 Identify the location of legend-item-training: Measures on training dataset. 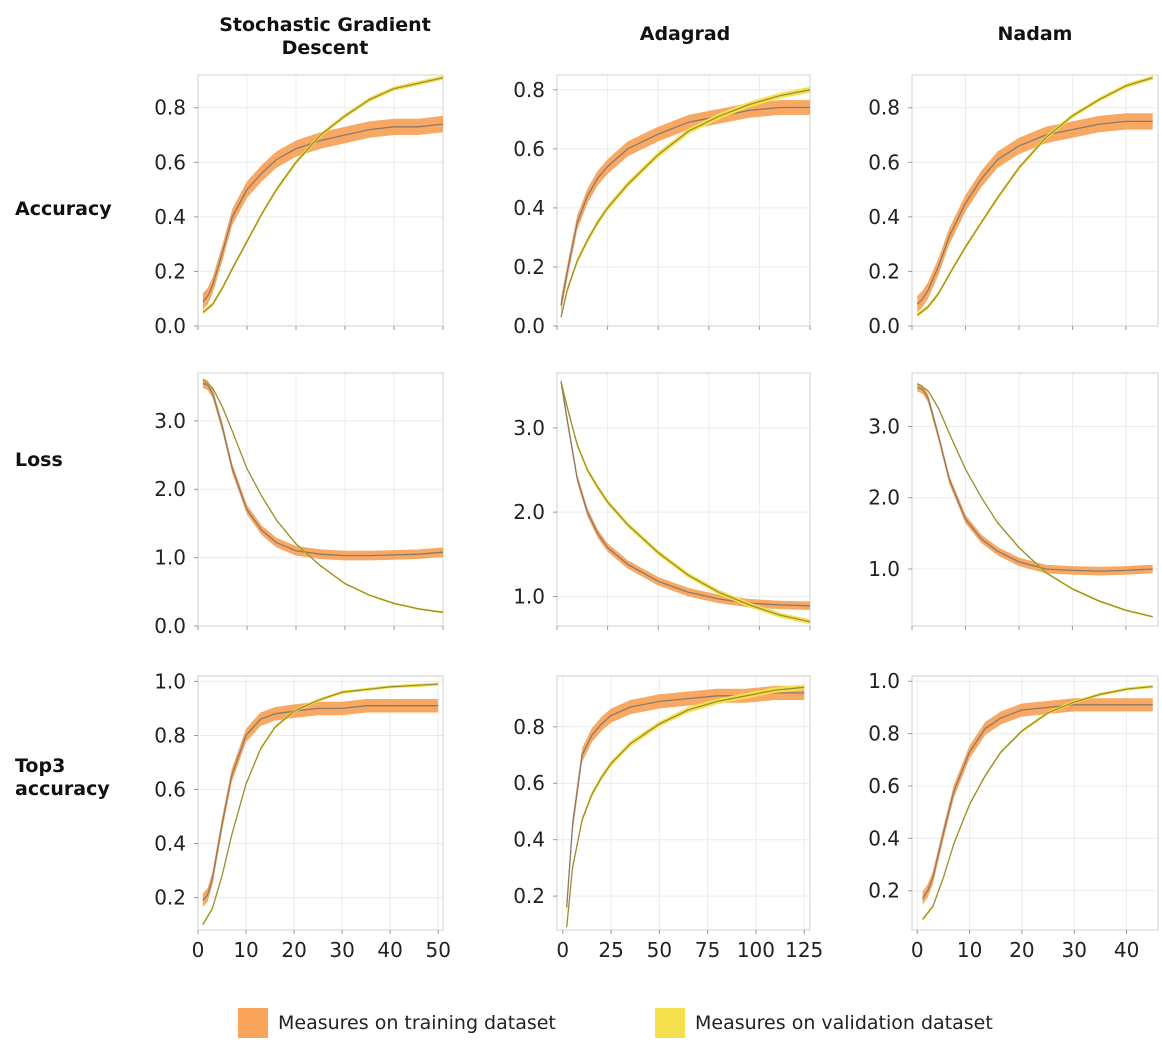
(397, 1023).